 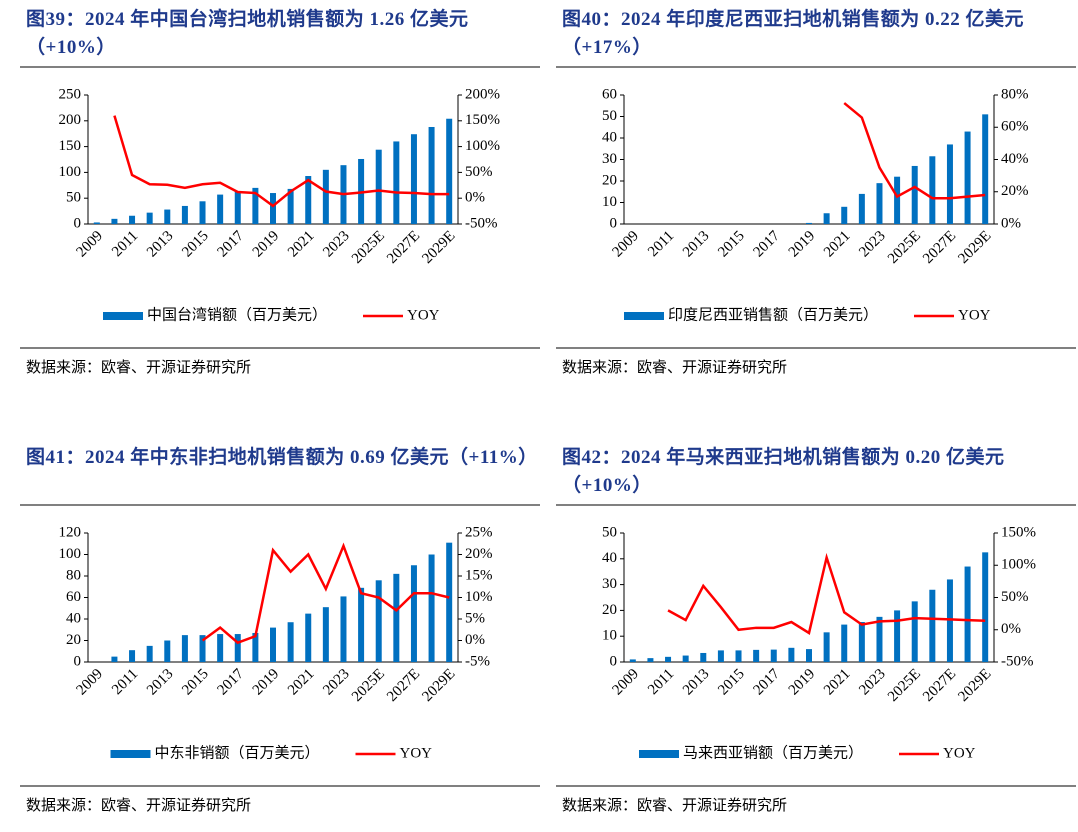 I want to click on y2-tick-label: 50%, so click(x=479, y=172).